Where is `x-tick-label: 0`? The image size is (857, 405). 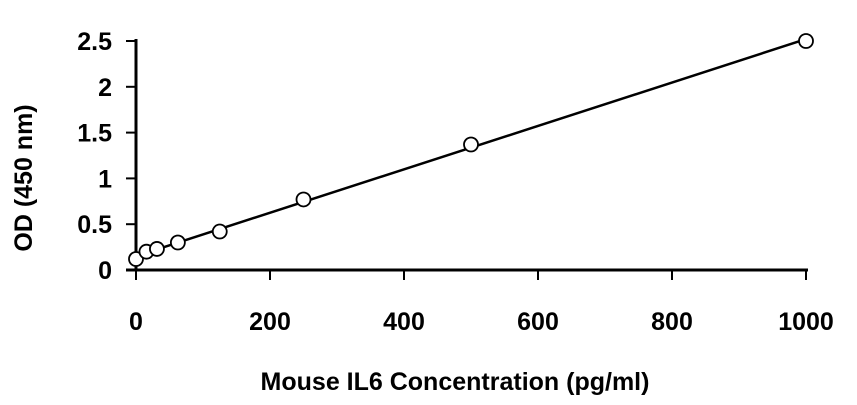 x-tick-label: 0 is located at coordinates (136, 322).